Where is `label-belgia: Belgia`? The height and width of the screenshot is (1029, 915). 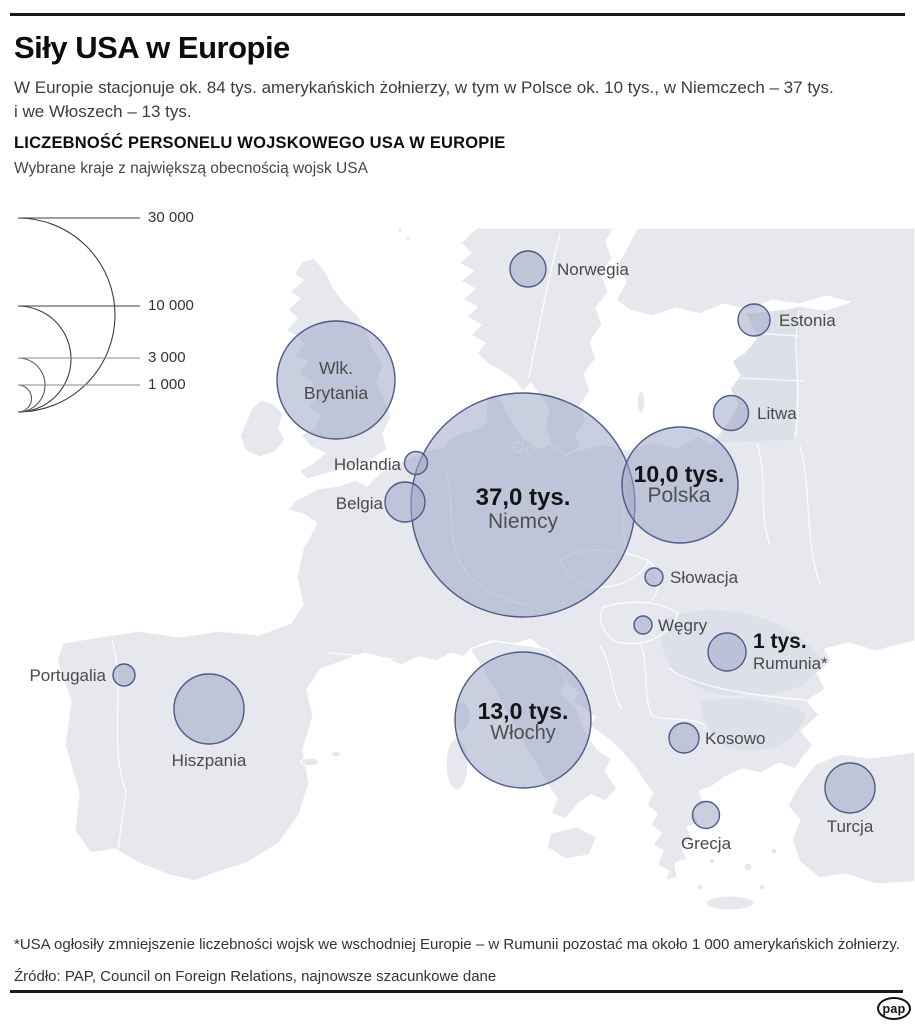
label-belgia: Belgia is located at coordinates (359, 503).